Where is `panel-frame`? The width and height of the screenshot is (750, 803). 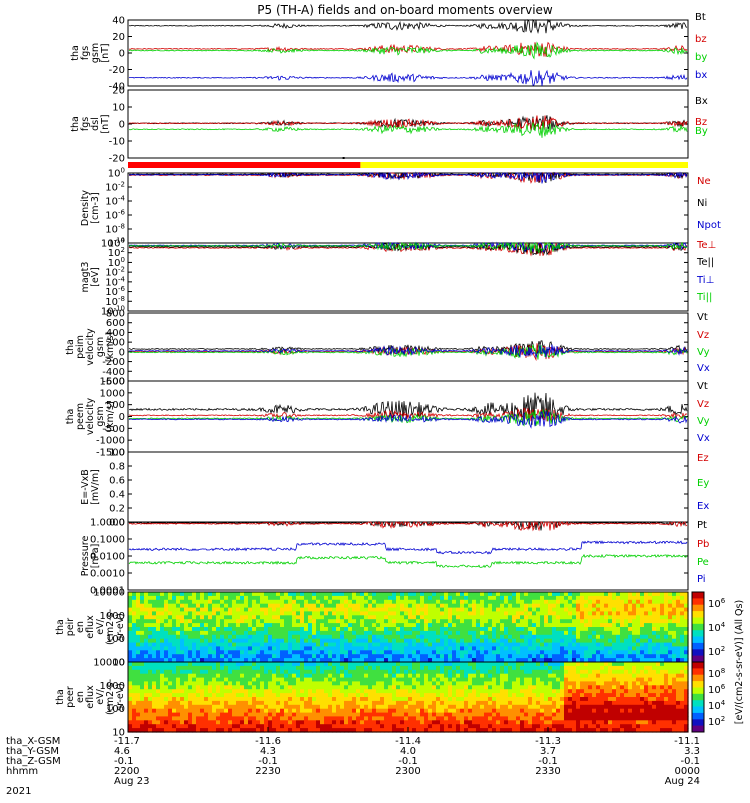
panel-frame is located at coordinates (408, 487).